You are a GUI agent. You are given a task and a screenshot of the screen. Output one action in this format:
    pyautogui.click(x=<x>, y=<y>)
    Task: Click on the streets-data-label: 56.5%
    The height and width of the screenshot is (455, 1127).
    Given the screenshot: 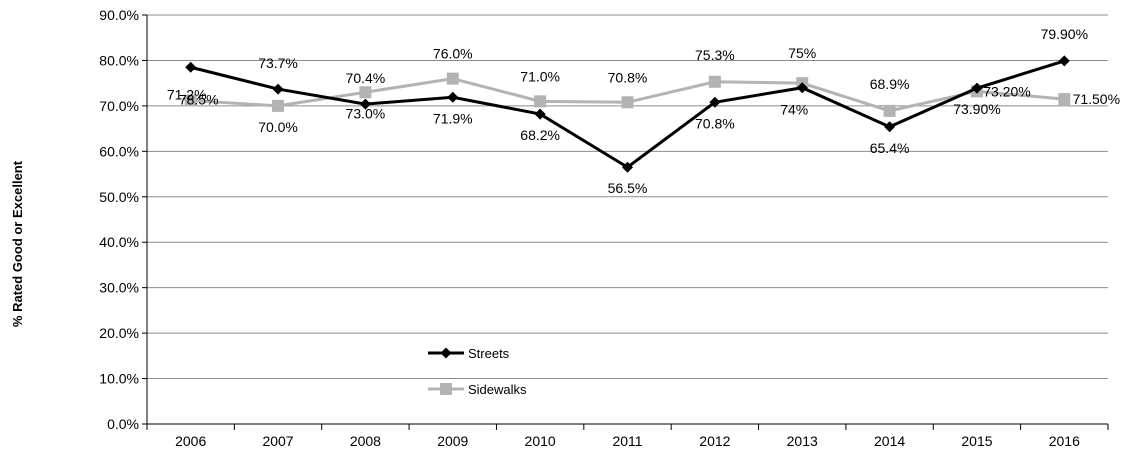 What is the action you would take?
    pyautogui.click(x=628, y=188)
    